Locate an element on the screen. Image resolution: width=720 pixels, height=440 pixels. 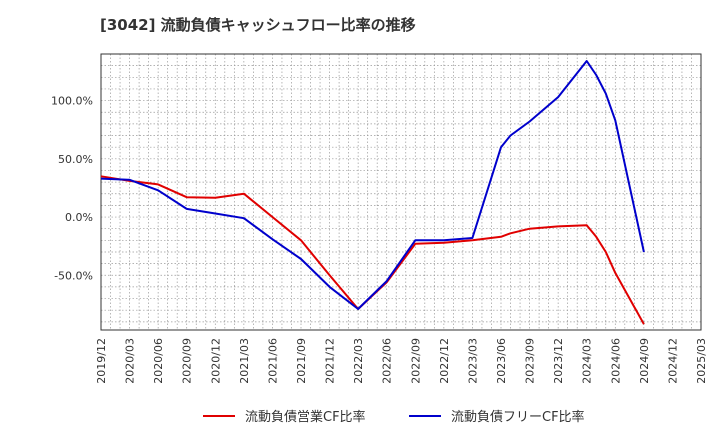
x-tick-label: 2019/12 is located at coordinates (101, 361).